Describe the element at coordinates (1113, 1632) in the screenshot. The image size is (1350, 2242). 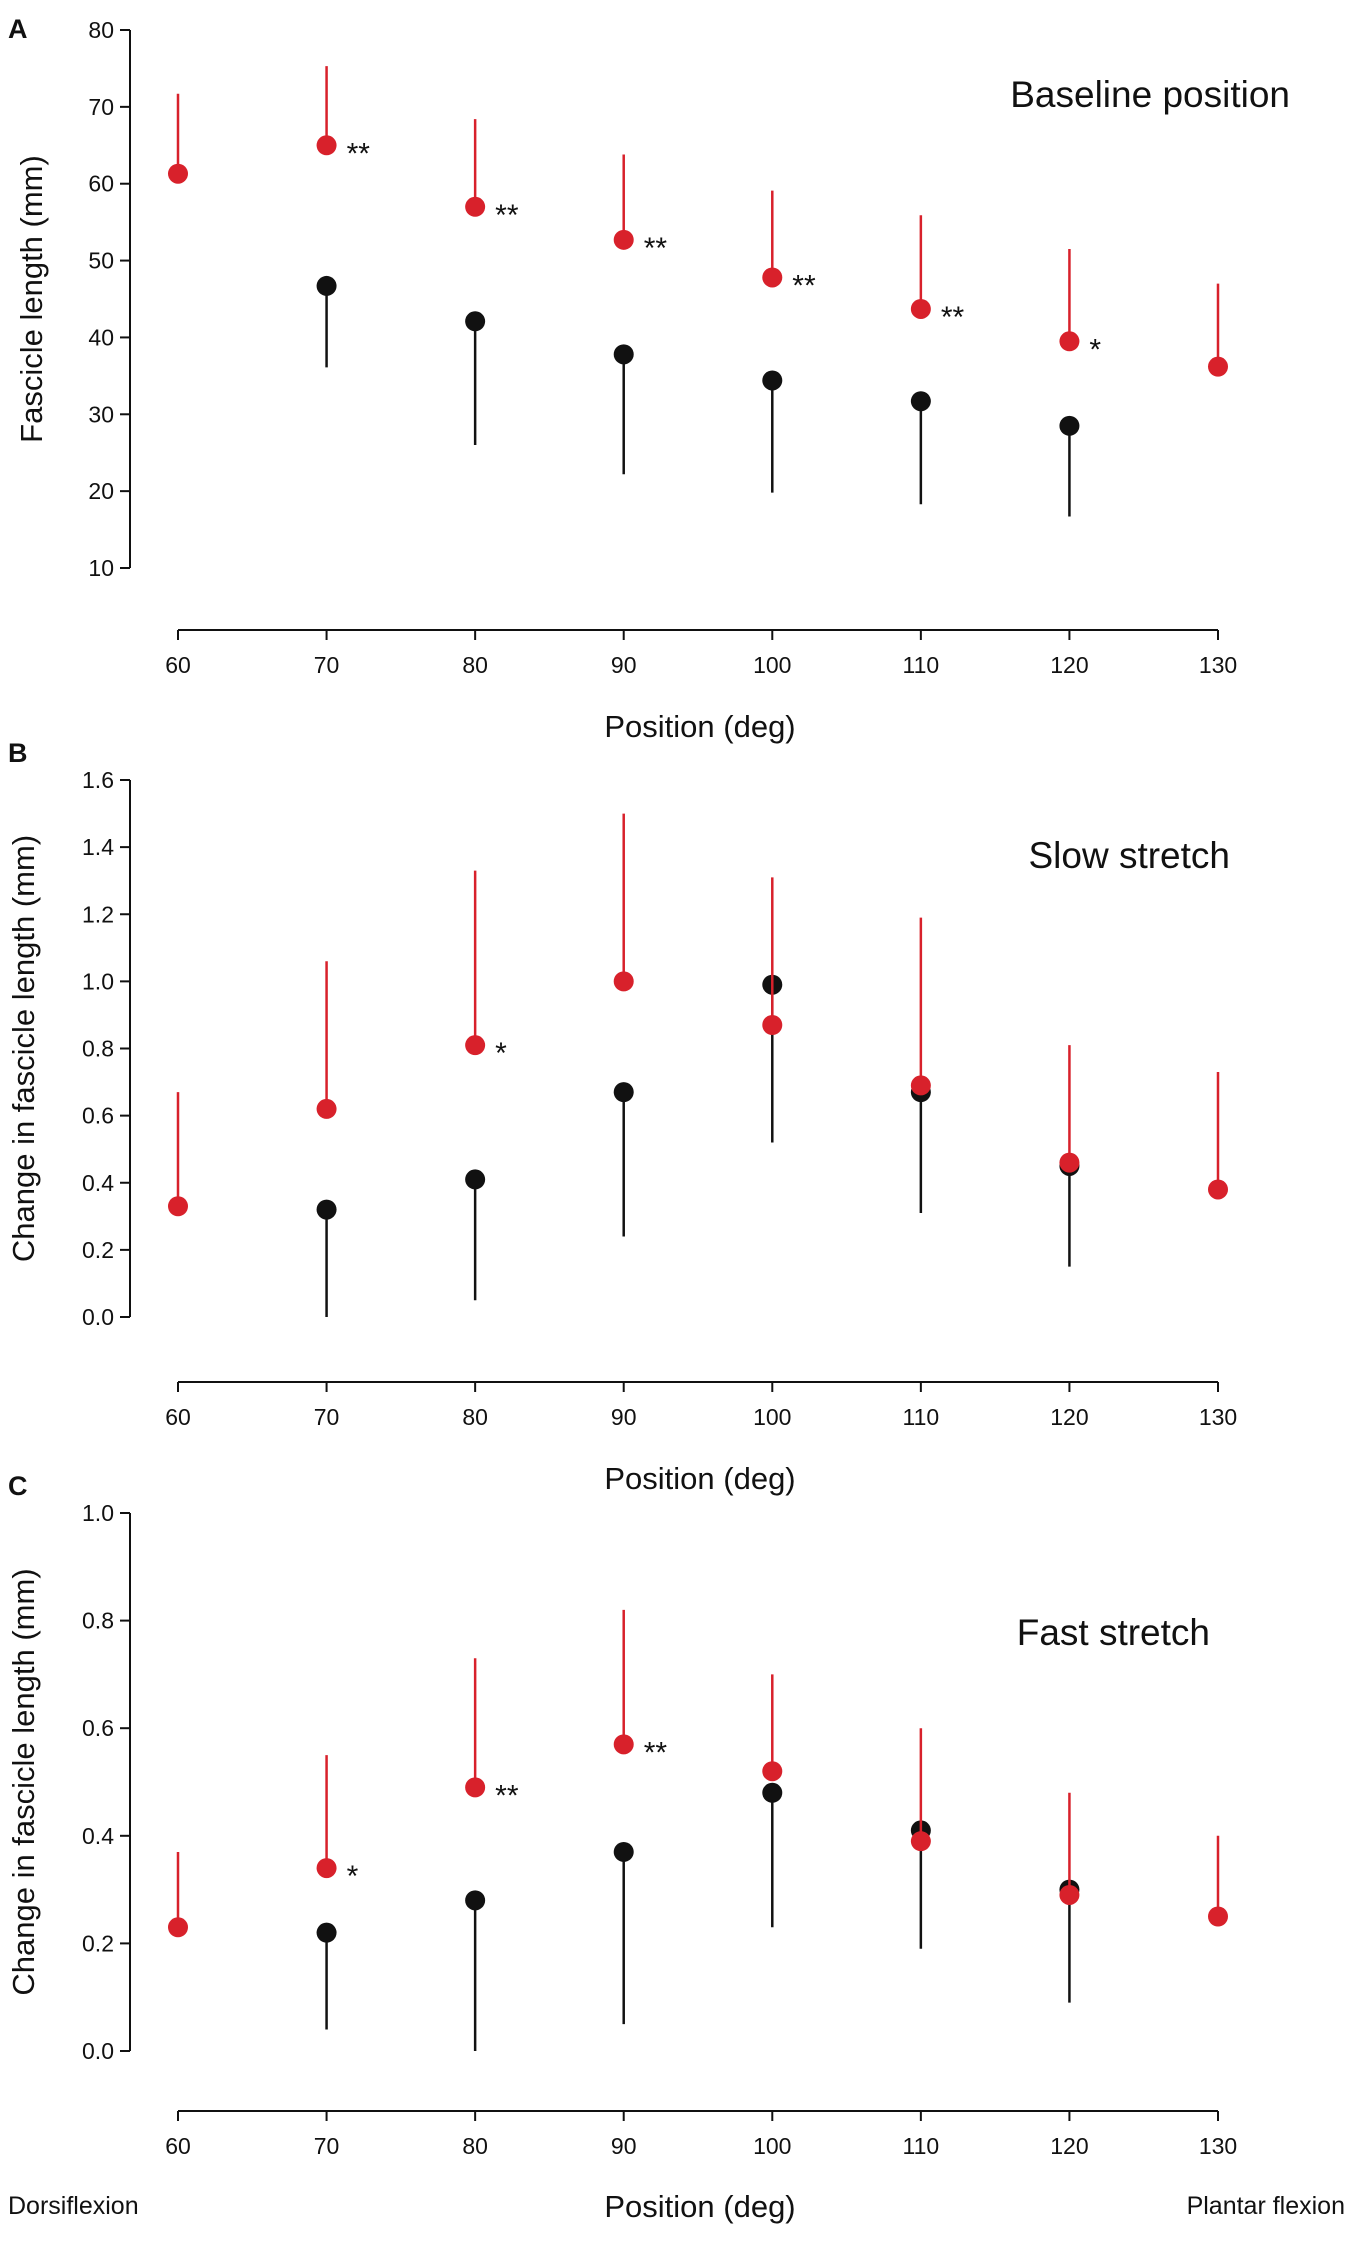
I see `panel-title: Fast stretch` at that location.